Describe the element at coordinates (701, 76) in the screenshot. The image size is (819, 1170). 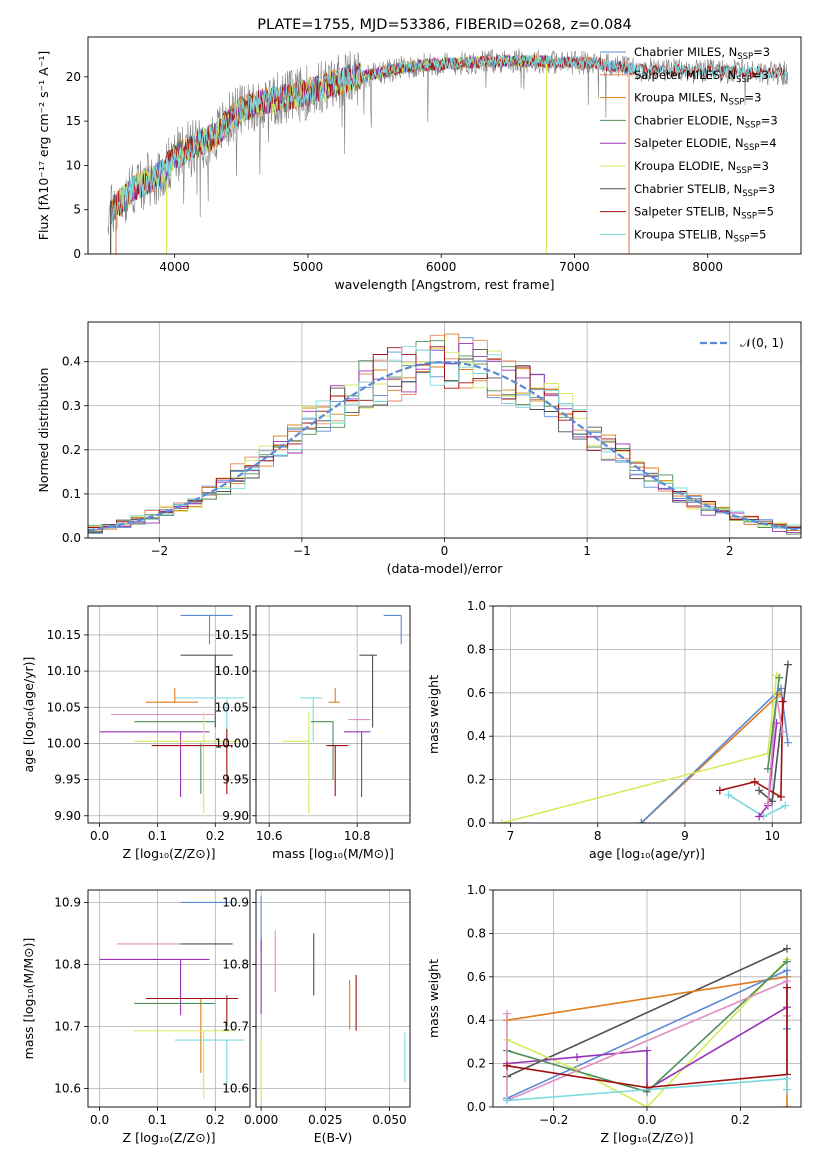
I see `legend-entry: Salpeter MILES, NSSP=3` at that location.